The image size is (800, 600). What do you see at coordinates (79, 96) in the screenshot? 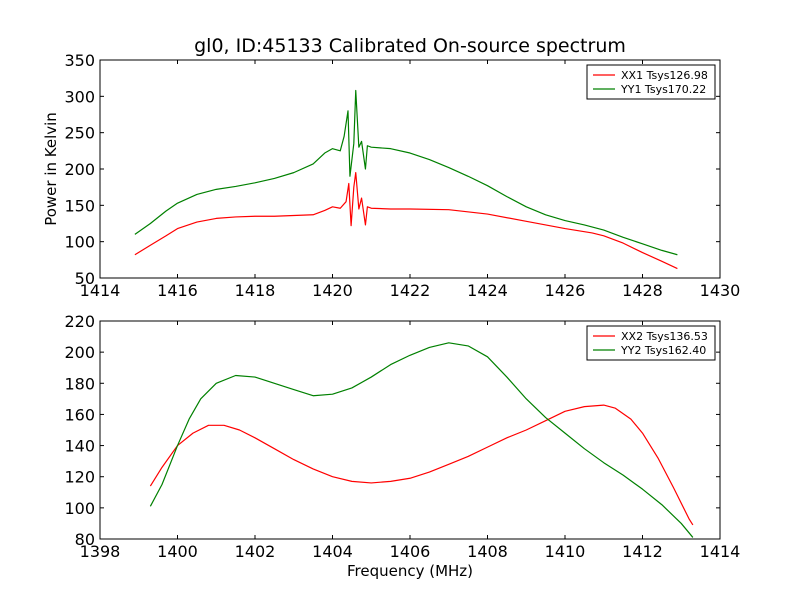
I see `y-tick-label: 300` at bounding box center [79, 96].